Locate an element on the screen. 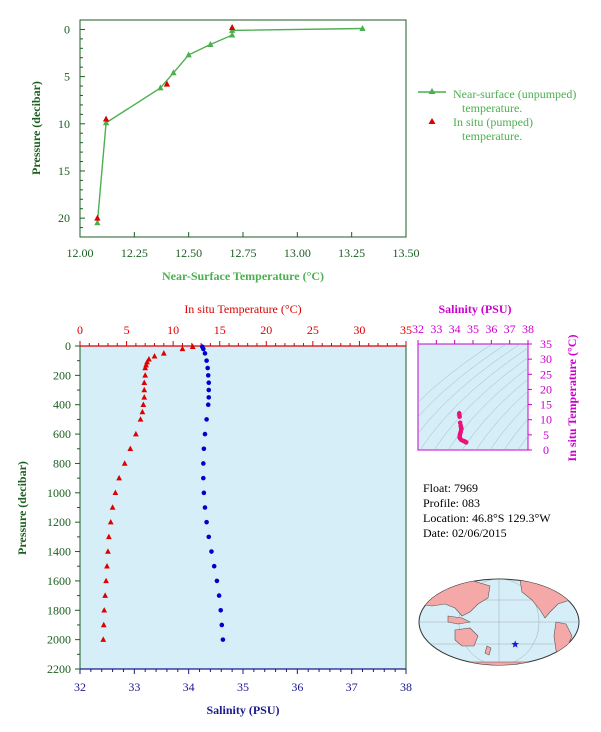 Image resolution: width=601 pixels, height=732 pixels. ts-y-tick-label: 25 is located at coordinates (546, 374).